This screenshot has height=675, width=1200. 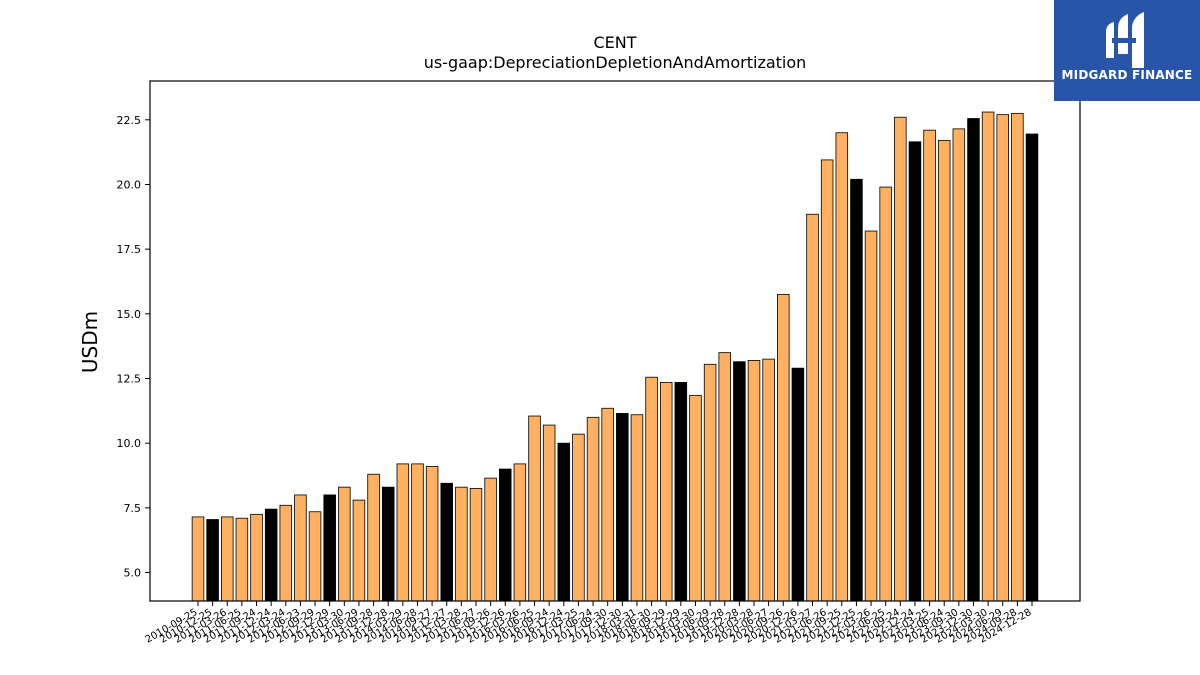 I want to click on y-tick-label: 12.5, so click(x=129, y=379).